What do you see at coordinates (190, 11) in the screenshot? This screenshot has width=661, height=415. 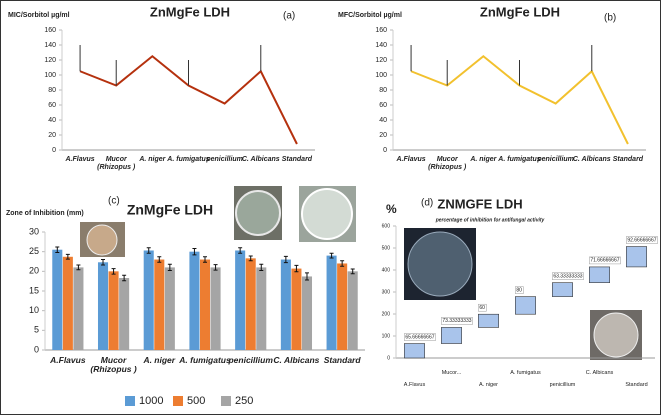 I see `chart-title: ZnMgFe LDH` at bounding box center [190, 11].